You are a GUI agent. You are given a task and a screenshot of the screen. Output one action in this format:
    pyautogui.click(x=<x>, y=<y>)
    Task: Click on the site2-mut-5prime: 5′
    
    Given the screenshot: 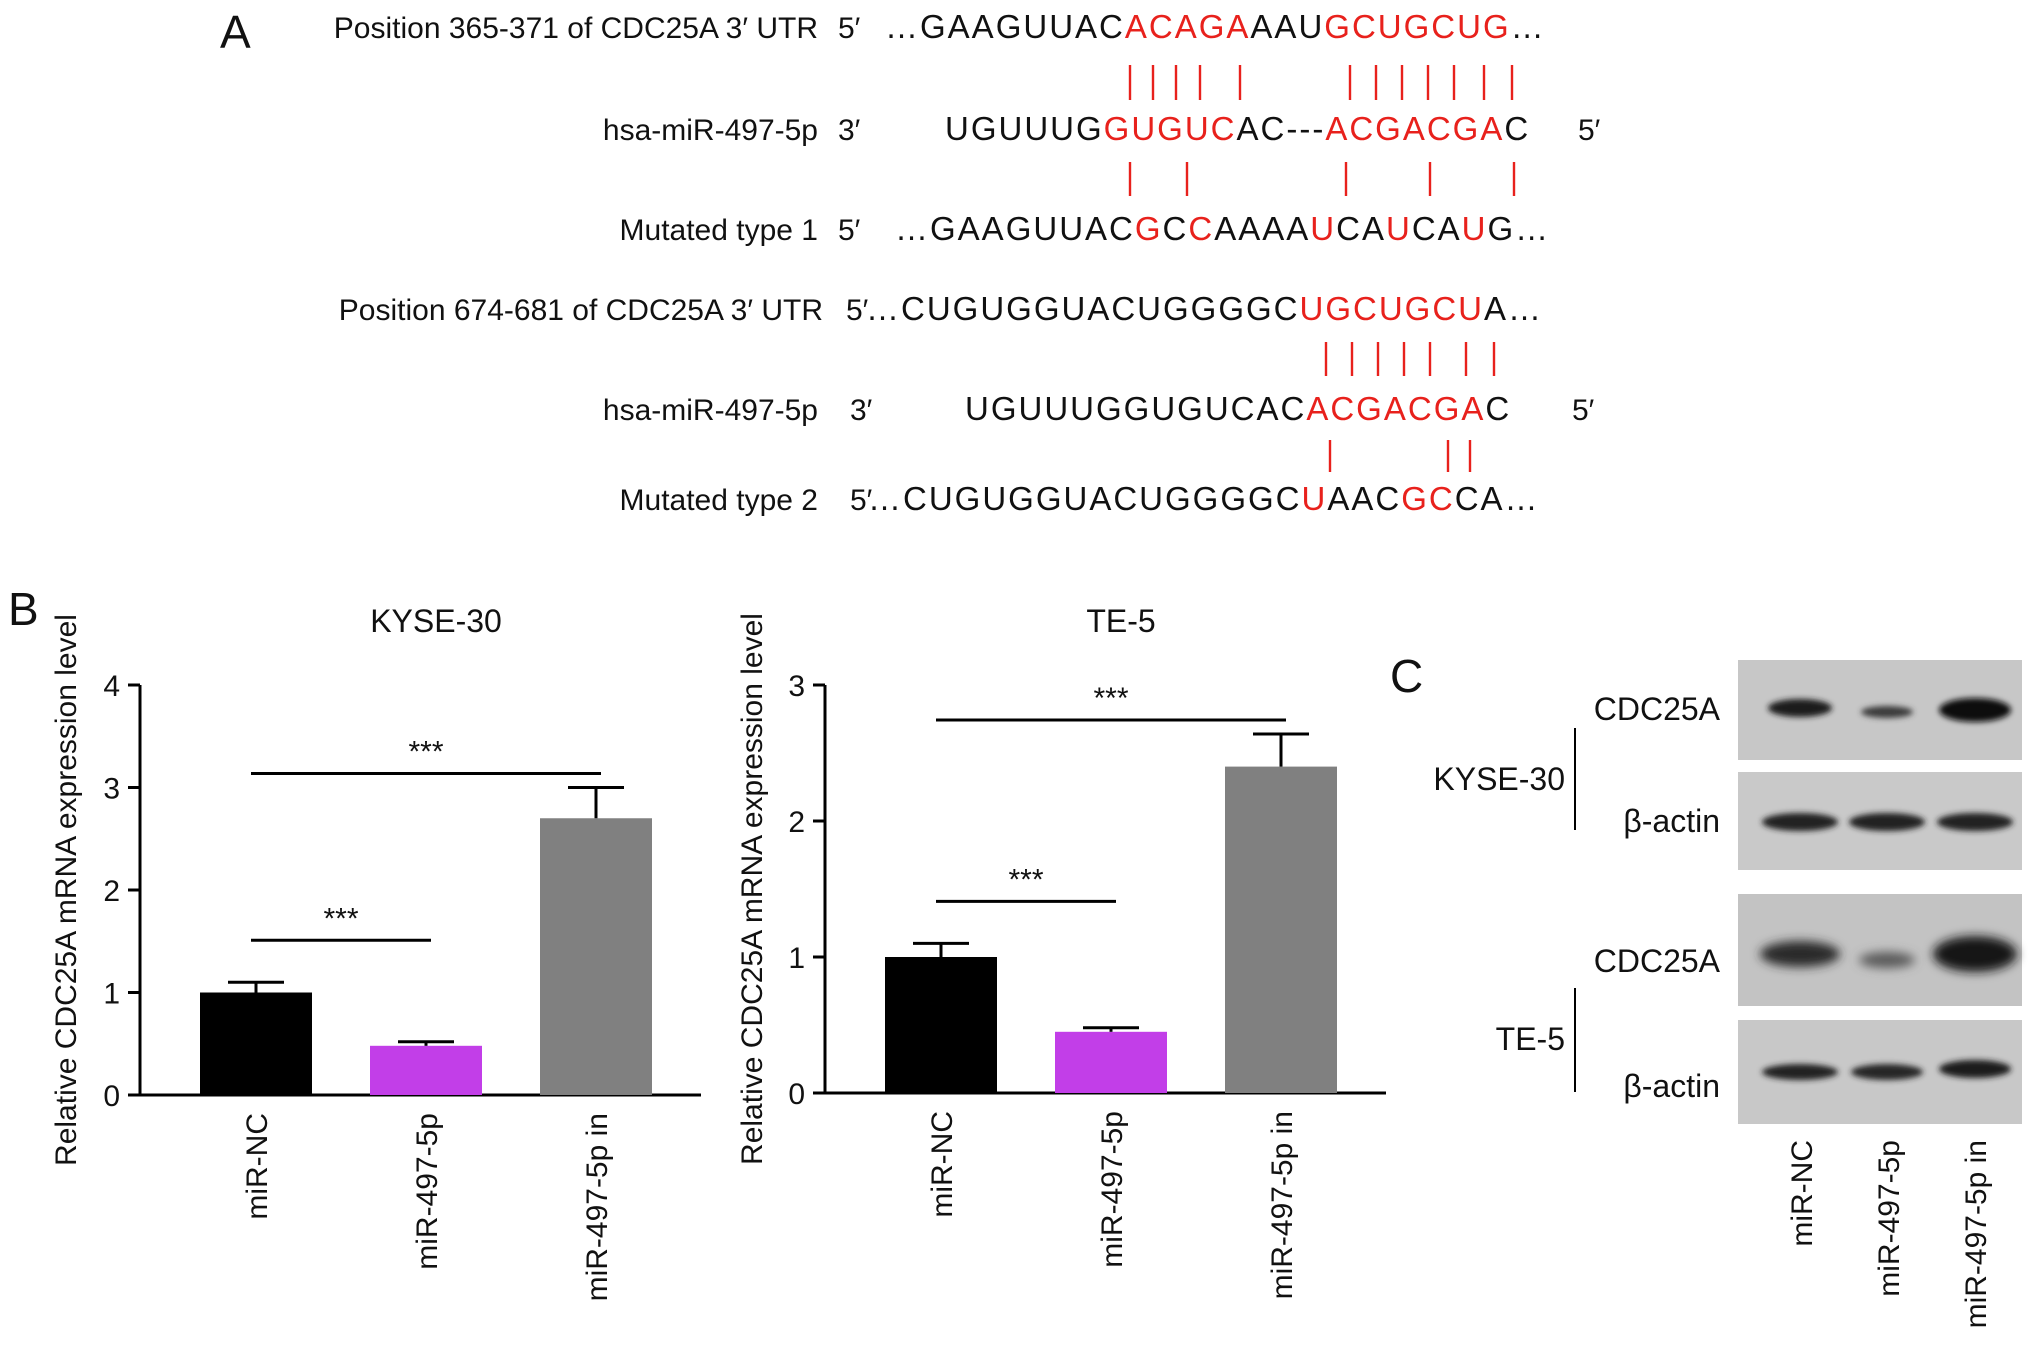 What is the action you would take?
    pyautogui.click(x=861, y=500)
    